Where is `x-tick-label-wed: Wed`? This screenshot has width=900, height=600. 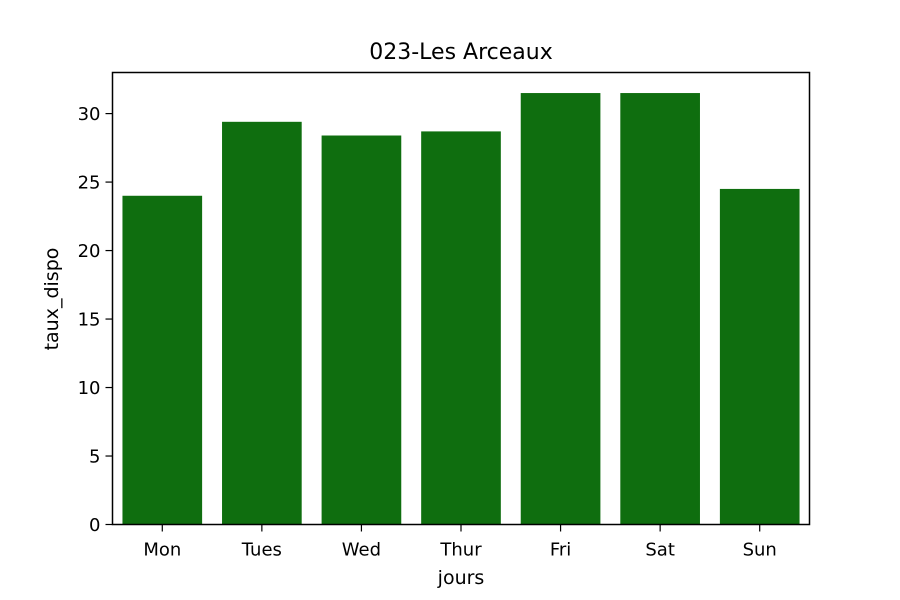 x-tick-label-wed: Wed is located at coordinates (361, 550).